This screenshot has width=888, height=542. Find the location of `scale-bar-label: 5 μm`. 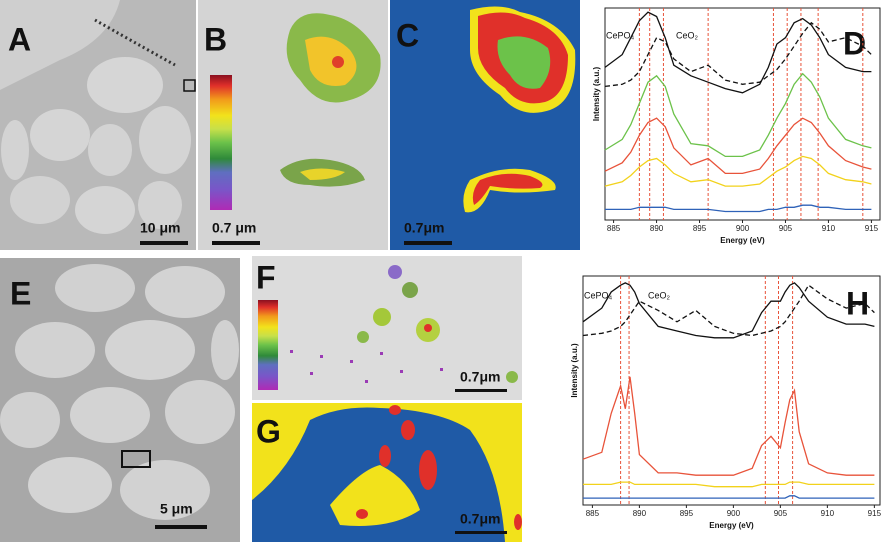

scale-bar-label: 5 μm is located at coordinates (176, 509).